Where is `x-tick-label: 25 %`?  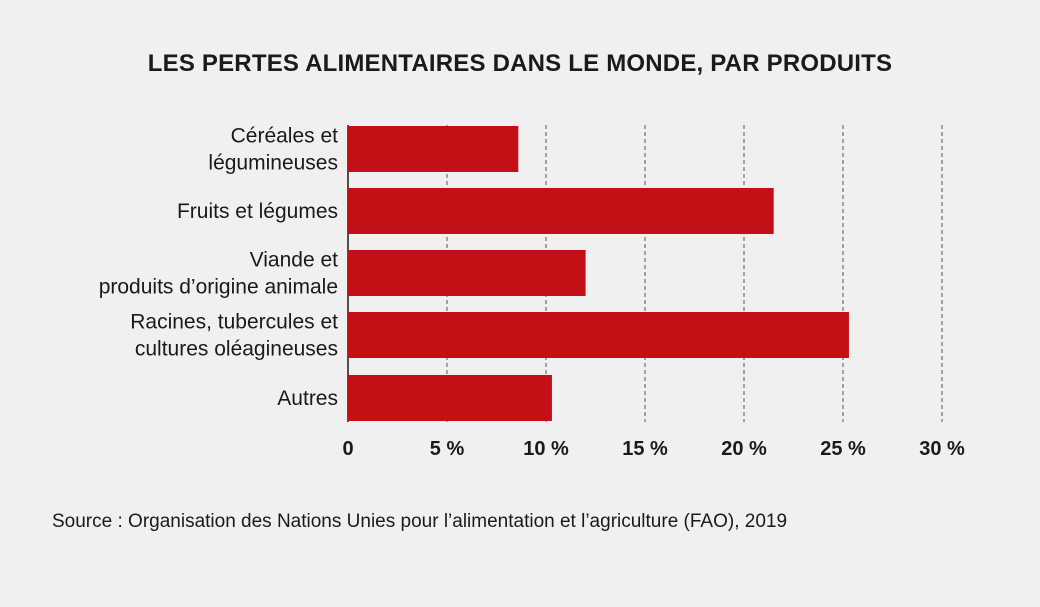
x-tick-label: 25 % is located at coordinates (843, 449).